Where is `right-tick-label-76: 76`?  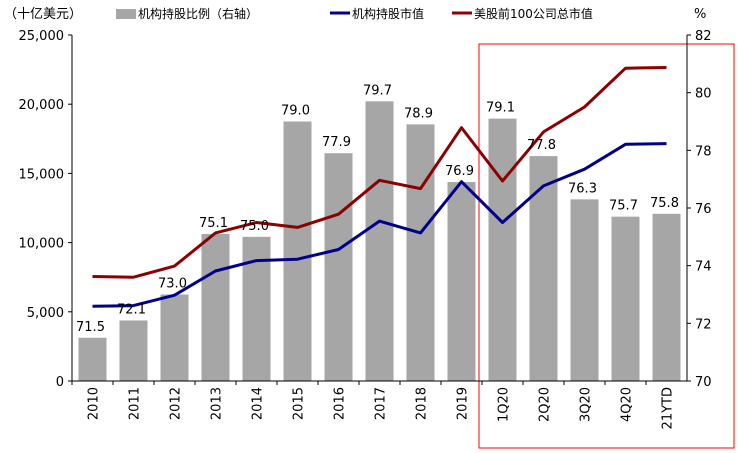 right-tick-label-76: 76 is located at coordinates (703, 209).